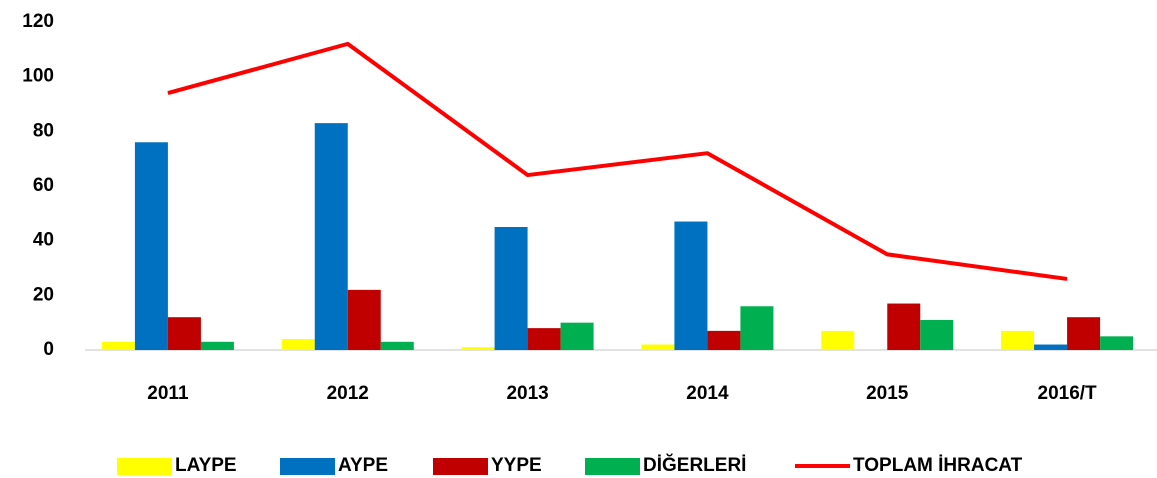  I want to click on x-tick-label: 2014, so click(707, 393).